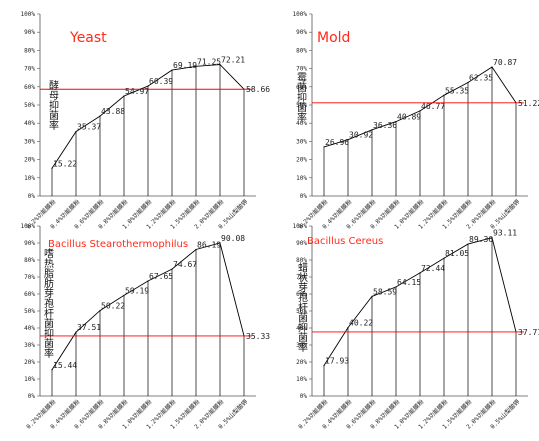 The height and width of the screenshot is (441, 539). I want to click on data-label: 62.35, so click(481, 78).